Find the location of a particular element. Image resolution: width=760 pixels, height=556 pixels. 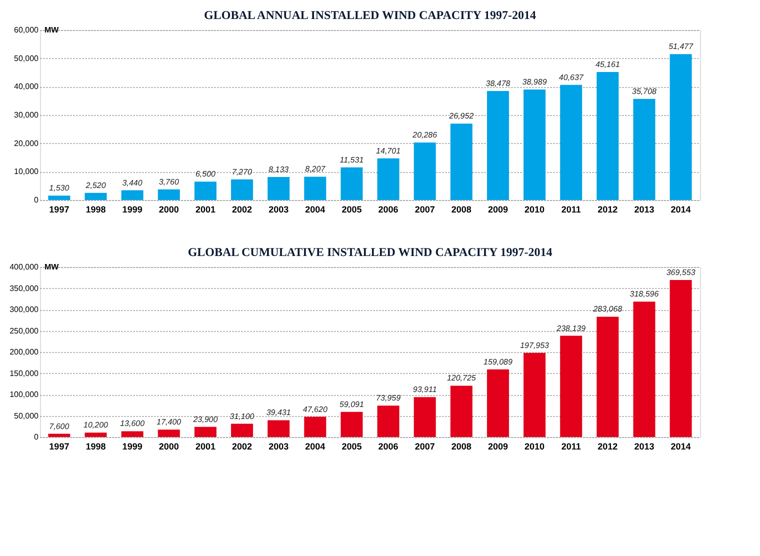

data-label: 283,068 is located at coordinates (607, 309).